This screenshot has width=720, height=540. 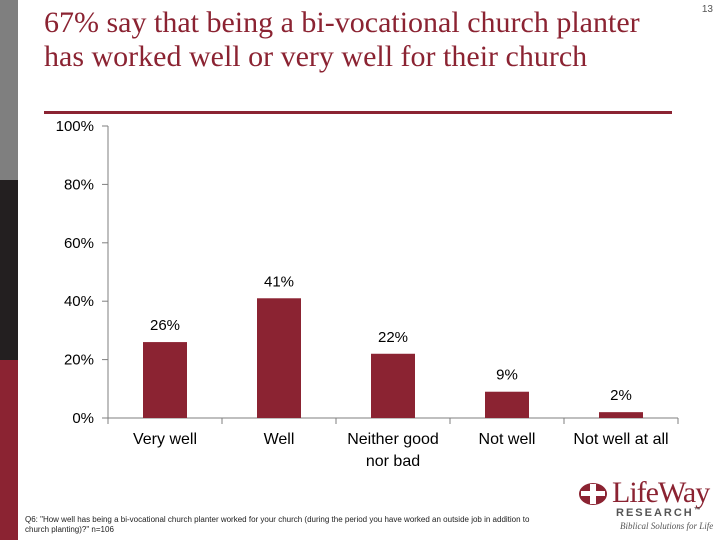 I want to click on x-tick-label: Not well, so click(x=507, y=439).